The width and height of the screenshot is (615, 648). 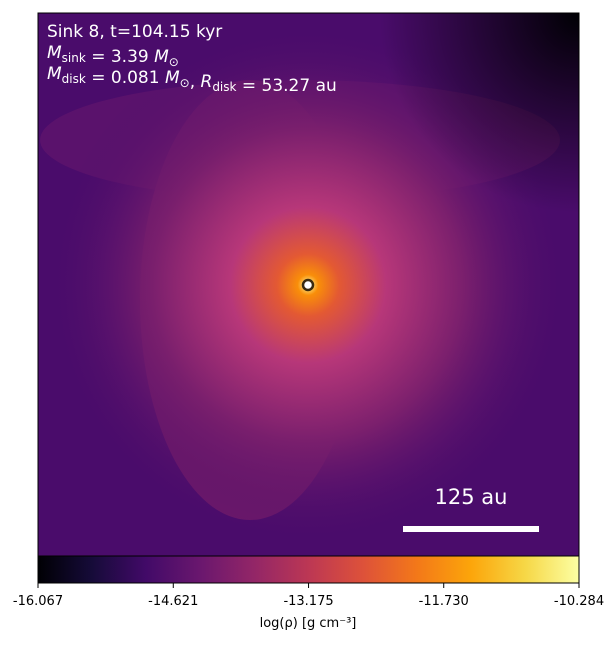 What do you see at coordinates (195, 82) in the screenshot?
I see `text-part: ,` at bounding box center [195, 82].